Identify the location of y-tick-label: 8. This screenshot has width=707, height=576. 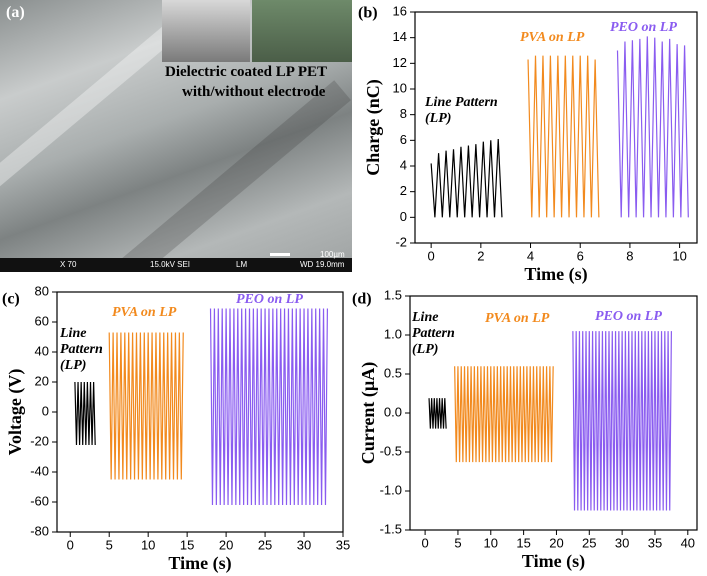
(403, 113).